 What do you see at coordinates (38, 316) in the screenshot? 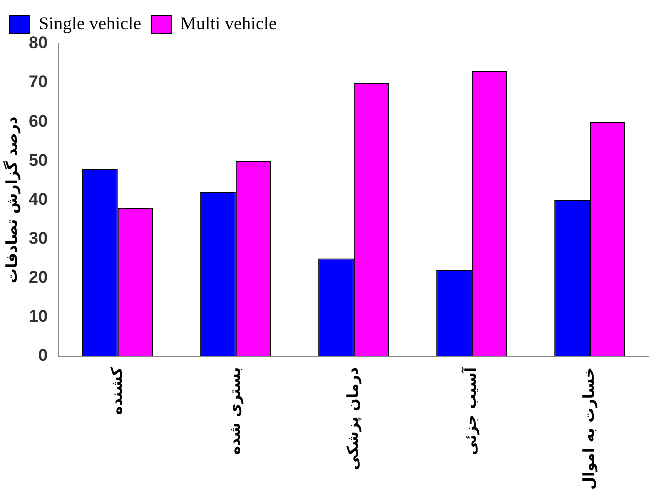
I see `y-tick-label: 10` at bounding box center [38, 316].